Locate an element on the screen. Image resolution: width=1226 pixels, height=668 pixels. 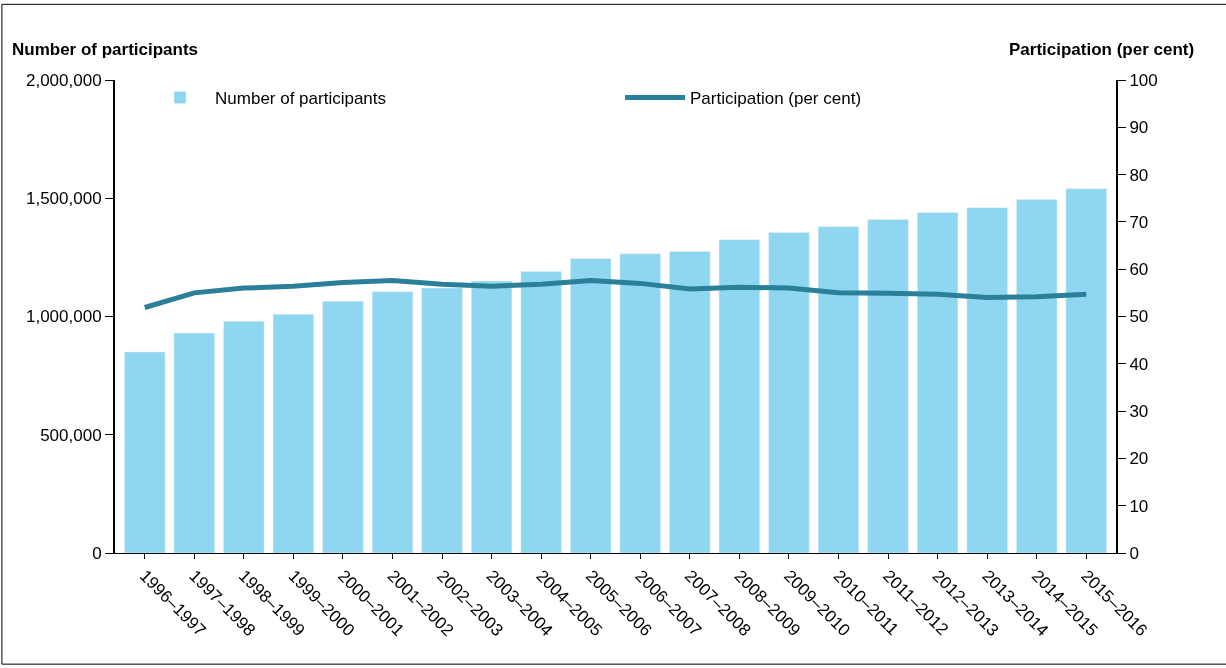
y2-tick-label: 100 is located at coordinates (1143, 80).